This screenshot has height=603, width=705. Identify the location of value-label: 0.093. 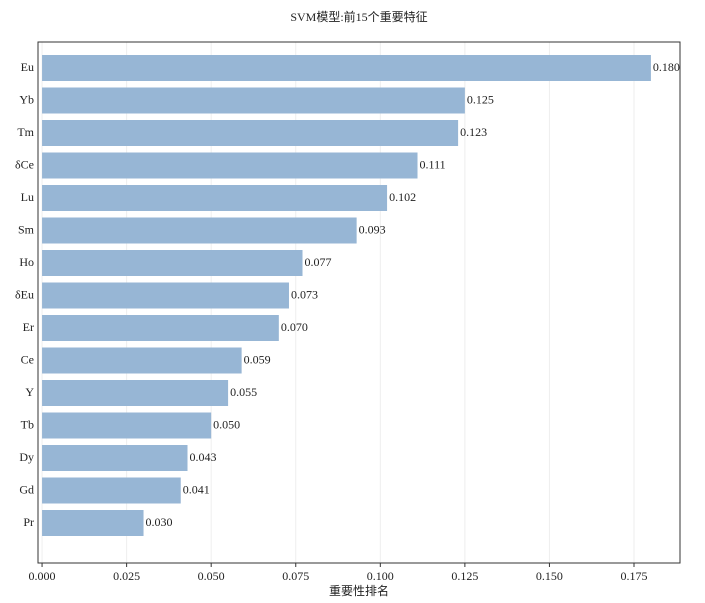
(372, 229).